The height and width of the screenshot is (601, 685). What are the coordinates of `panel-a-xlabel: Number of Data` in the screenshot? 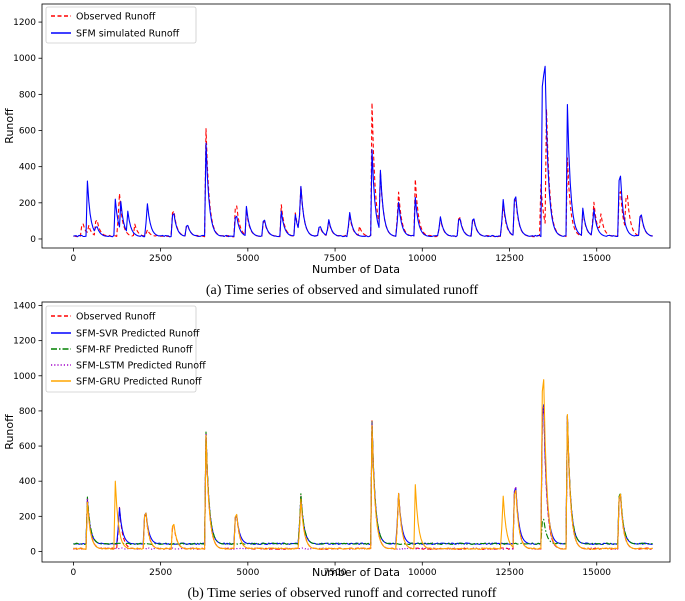 It's located at (356, 269).